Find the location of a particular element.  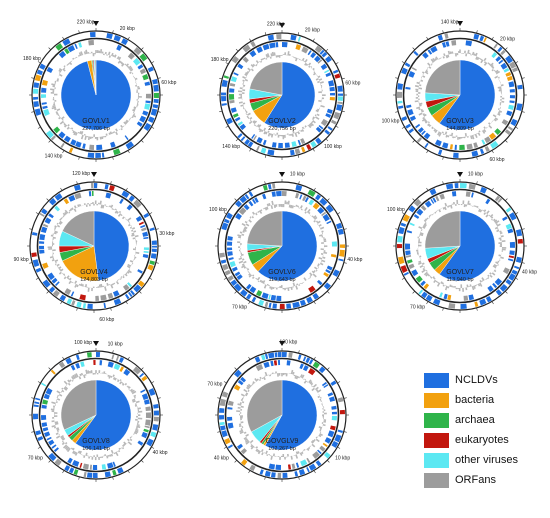

strand-divider-ring is located at coordinates (96, 95).